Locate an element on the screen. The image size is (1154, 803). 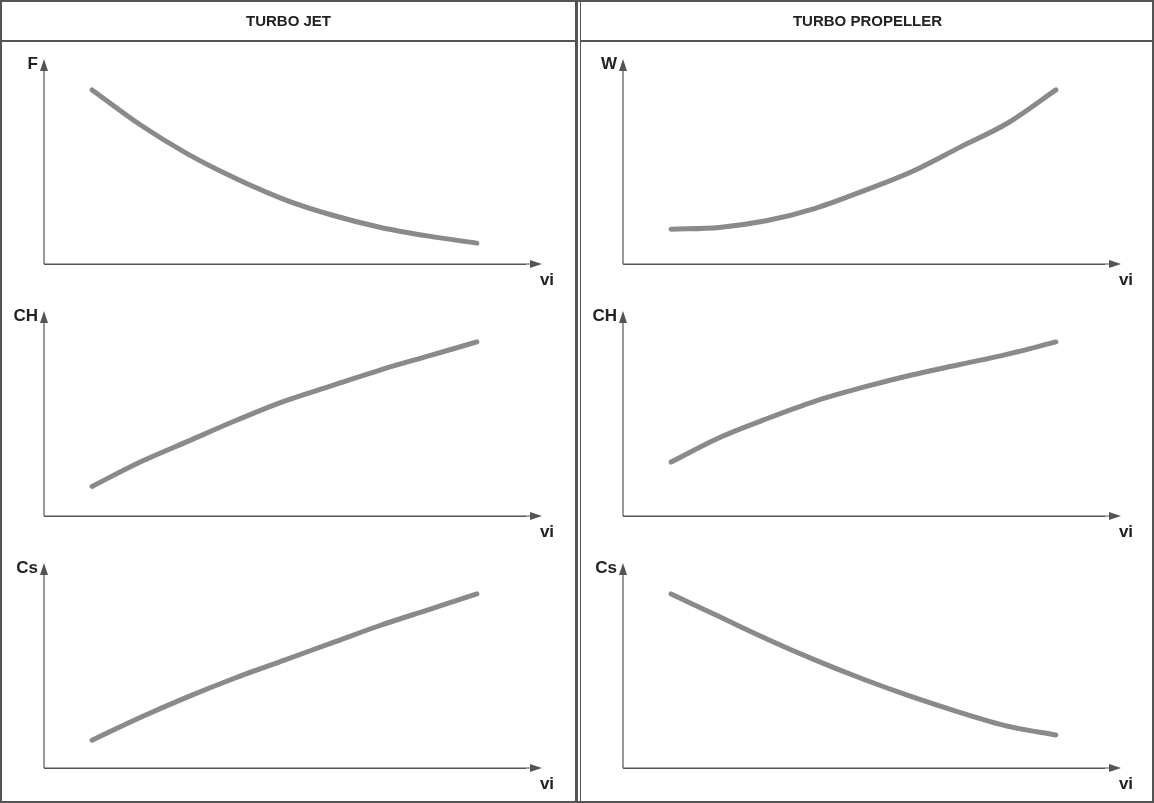
chart-title: TURBO JET is located at coordinates (288, 22).